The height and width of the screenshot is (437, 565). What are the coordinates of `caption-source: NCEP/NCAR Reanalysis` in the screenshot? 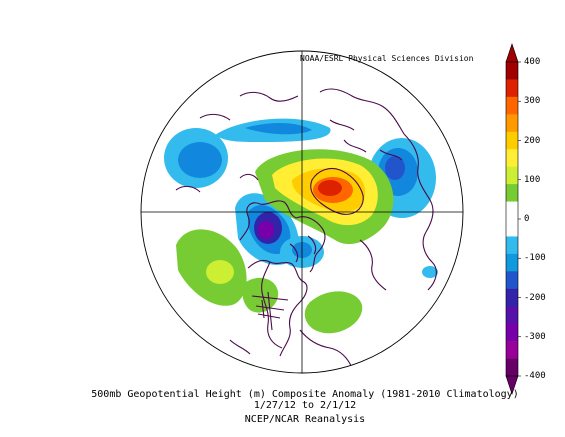 It's located at (305, 419).